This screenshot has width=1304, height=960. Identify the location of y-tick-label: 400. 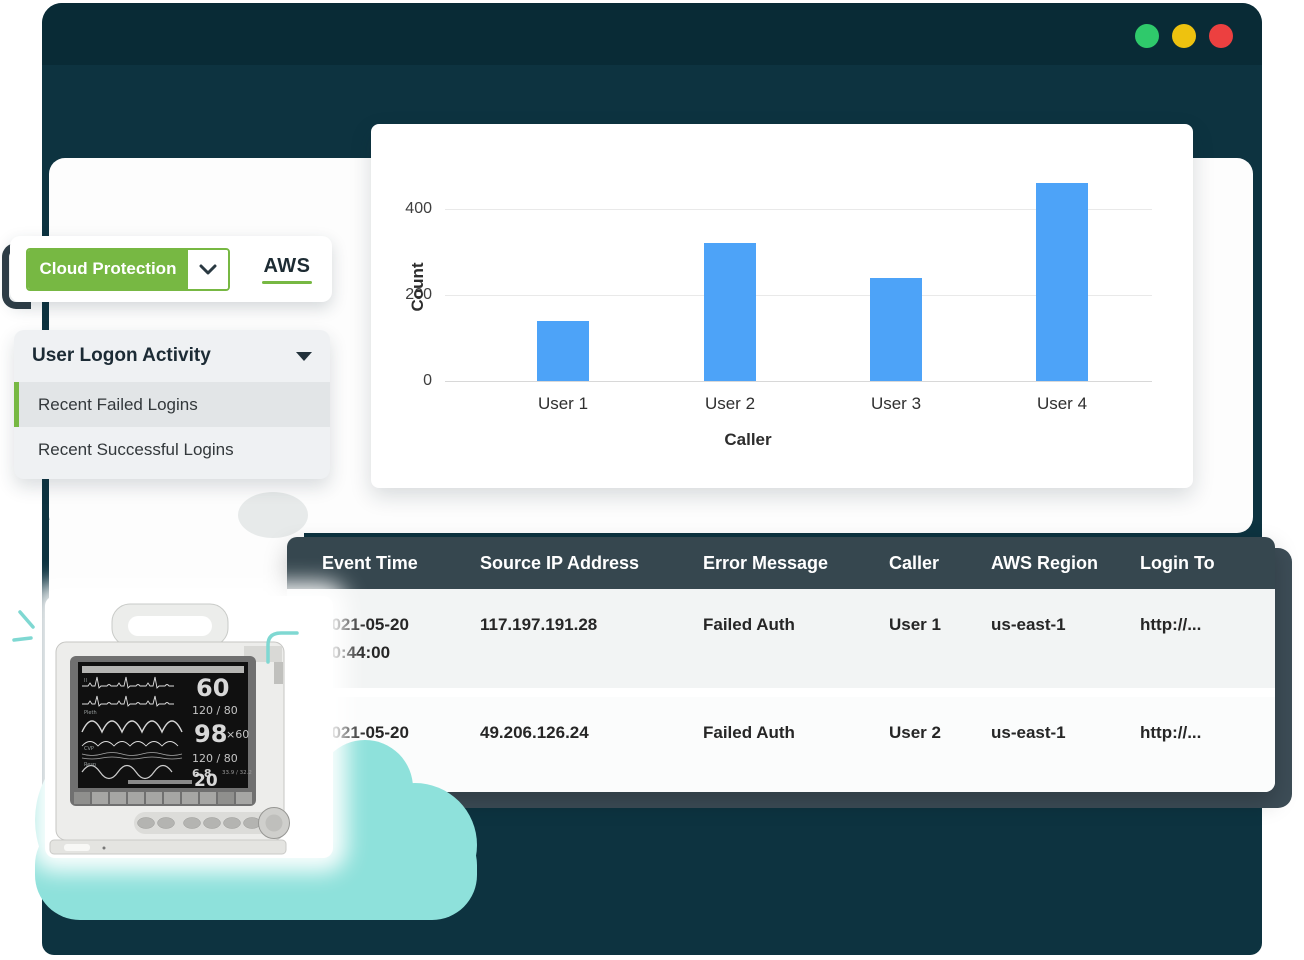
(418, 208).